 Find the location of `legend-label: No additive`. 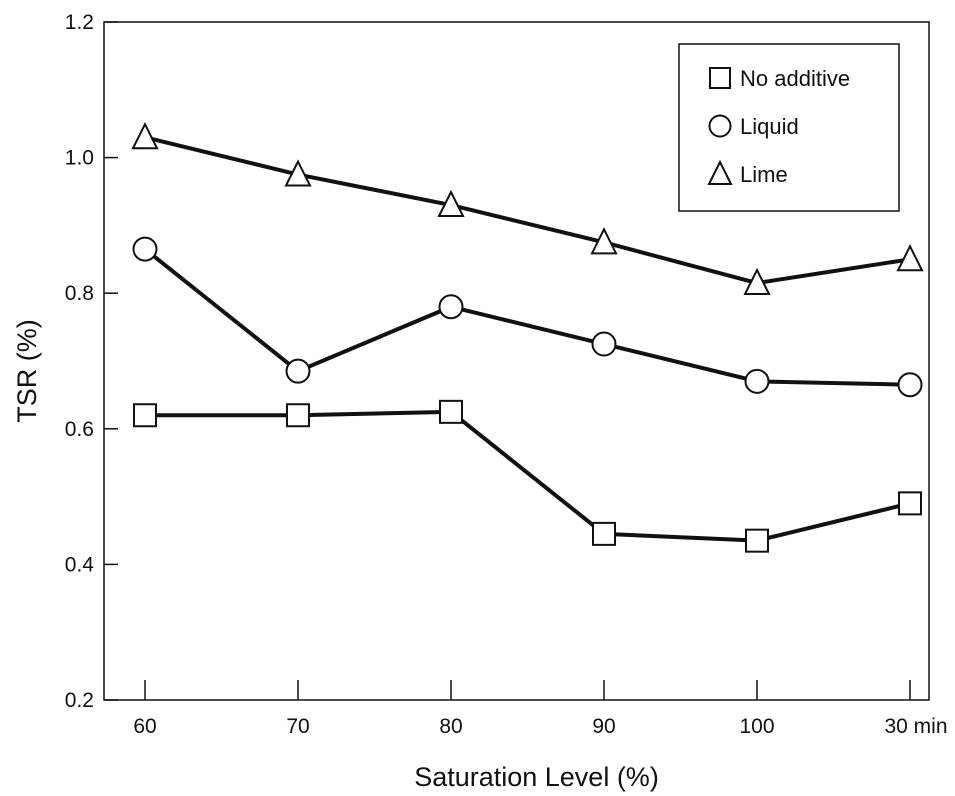

legend-label: No additive is located at coordinates (795, 78).